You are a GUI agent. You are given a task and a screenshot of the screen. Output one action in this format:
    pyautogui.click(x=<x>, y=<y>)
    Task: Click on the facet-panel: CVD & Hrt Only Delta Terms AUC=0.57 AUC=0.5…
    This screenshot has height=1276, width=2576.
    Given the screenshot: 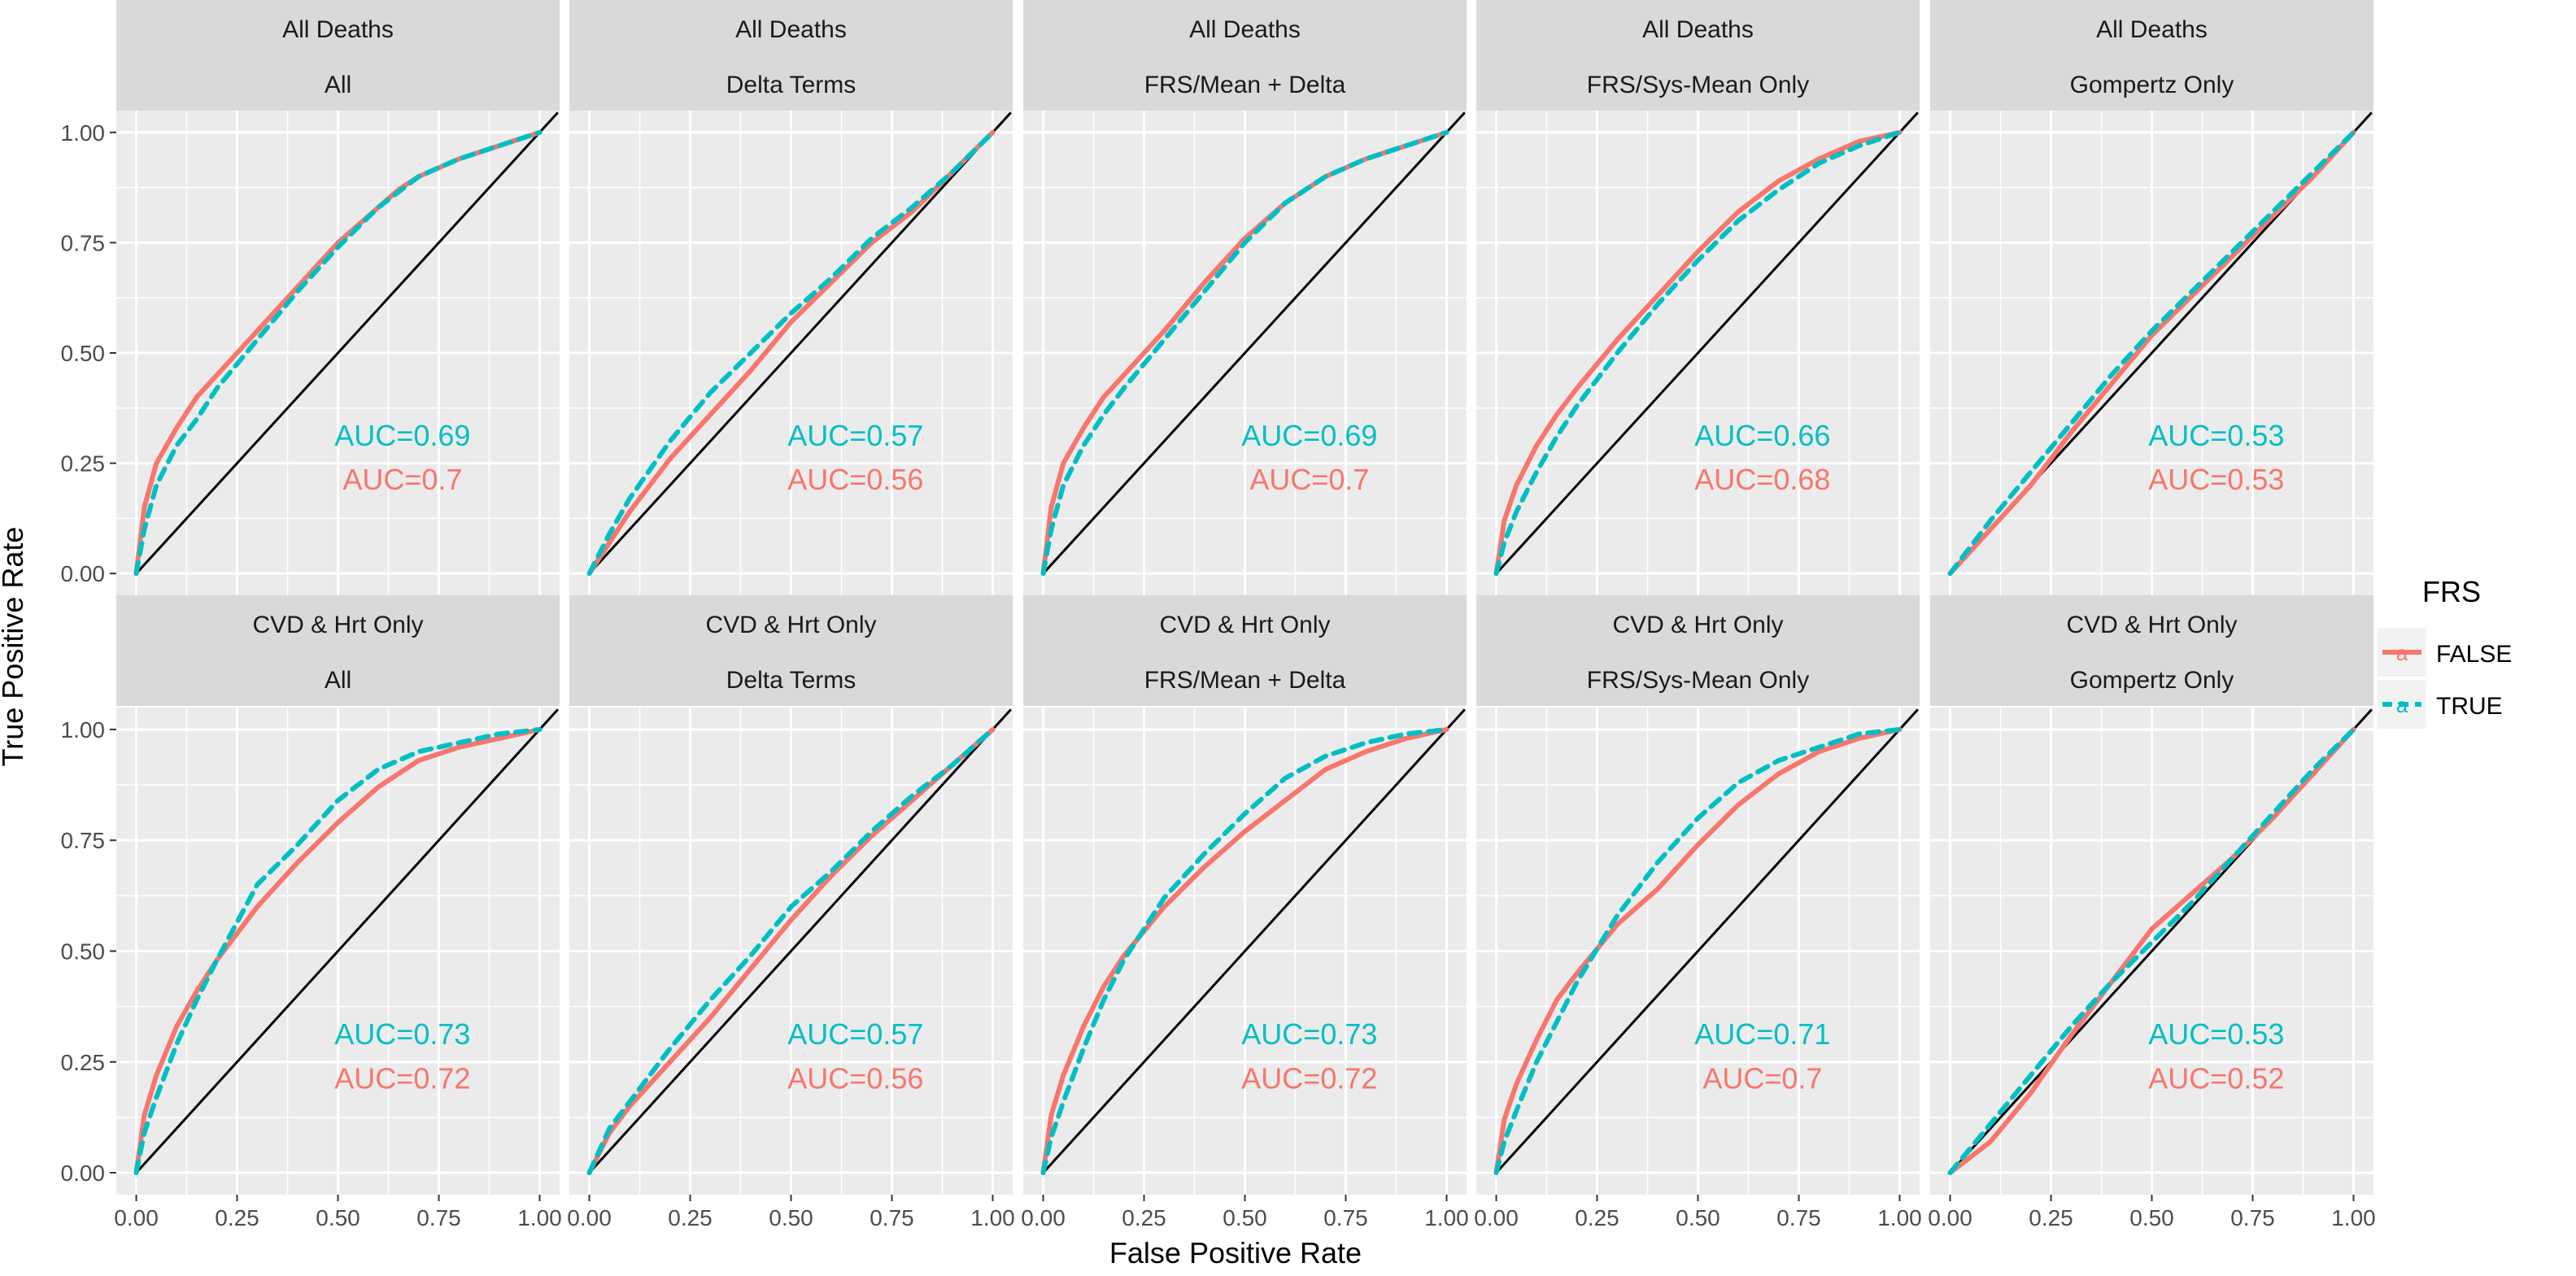 What is the action you would take?
    pyautogui.click(x=791, y=912)
    